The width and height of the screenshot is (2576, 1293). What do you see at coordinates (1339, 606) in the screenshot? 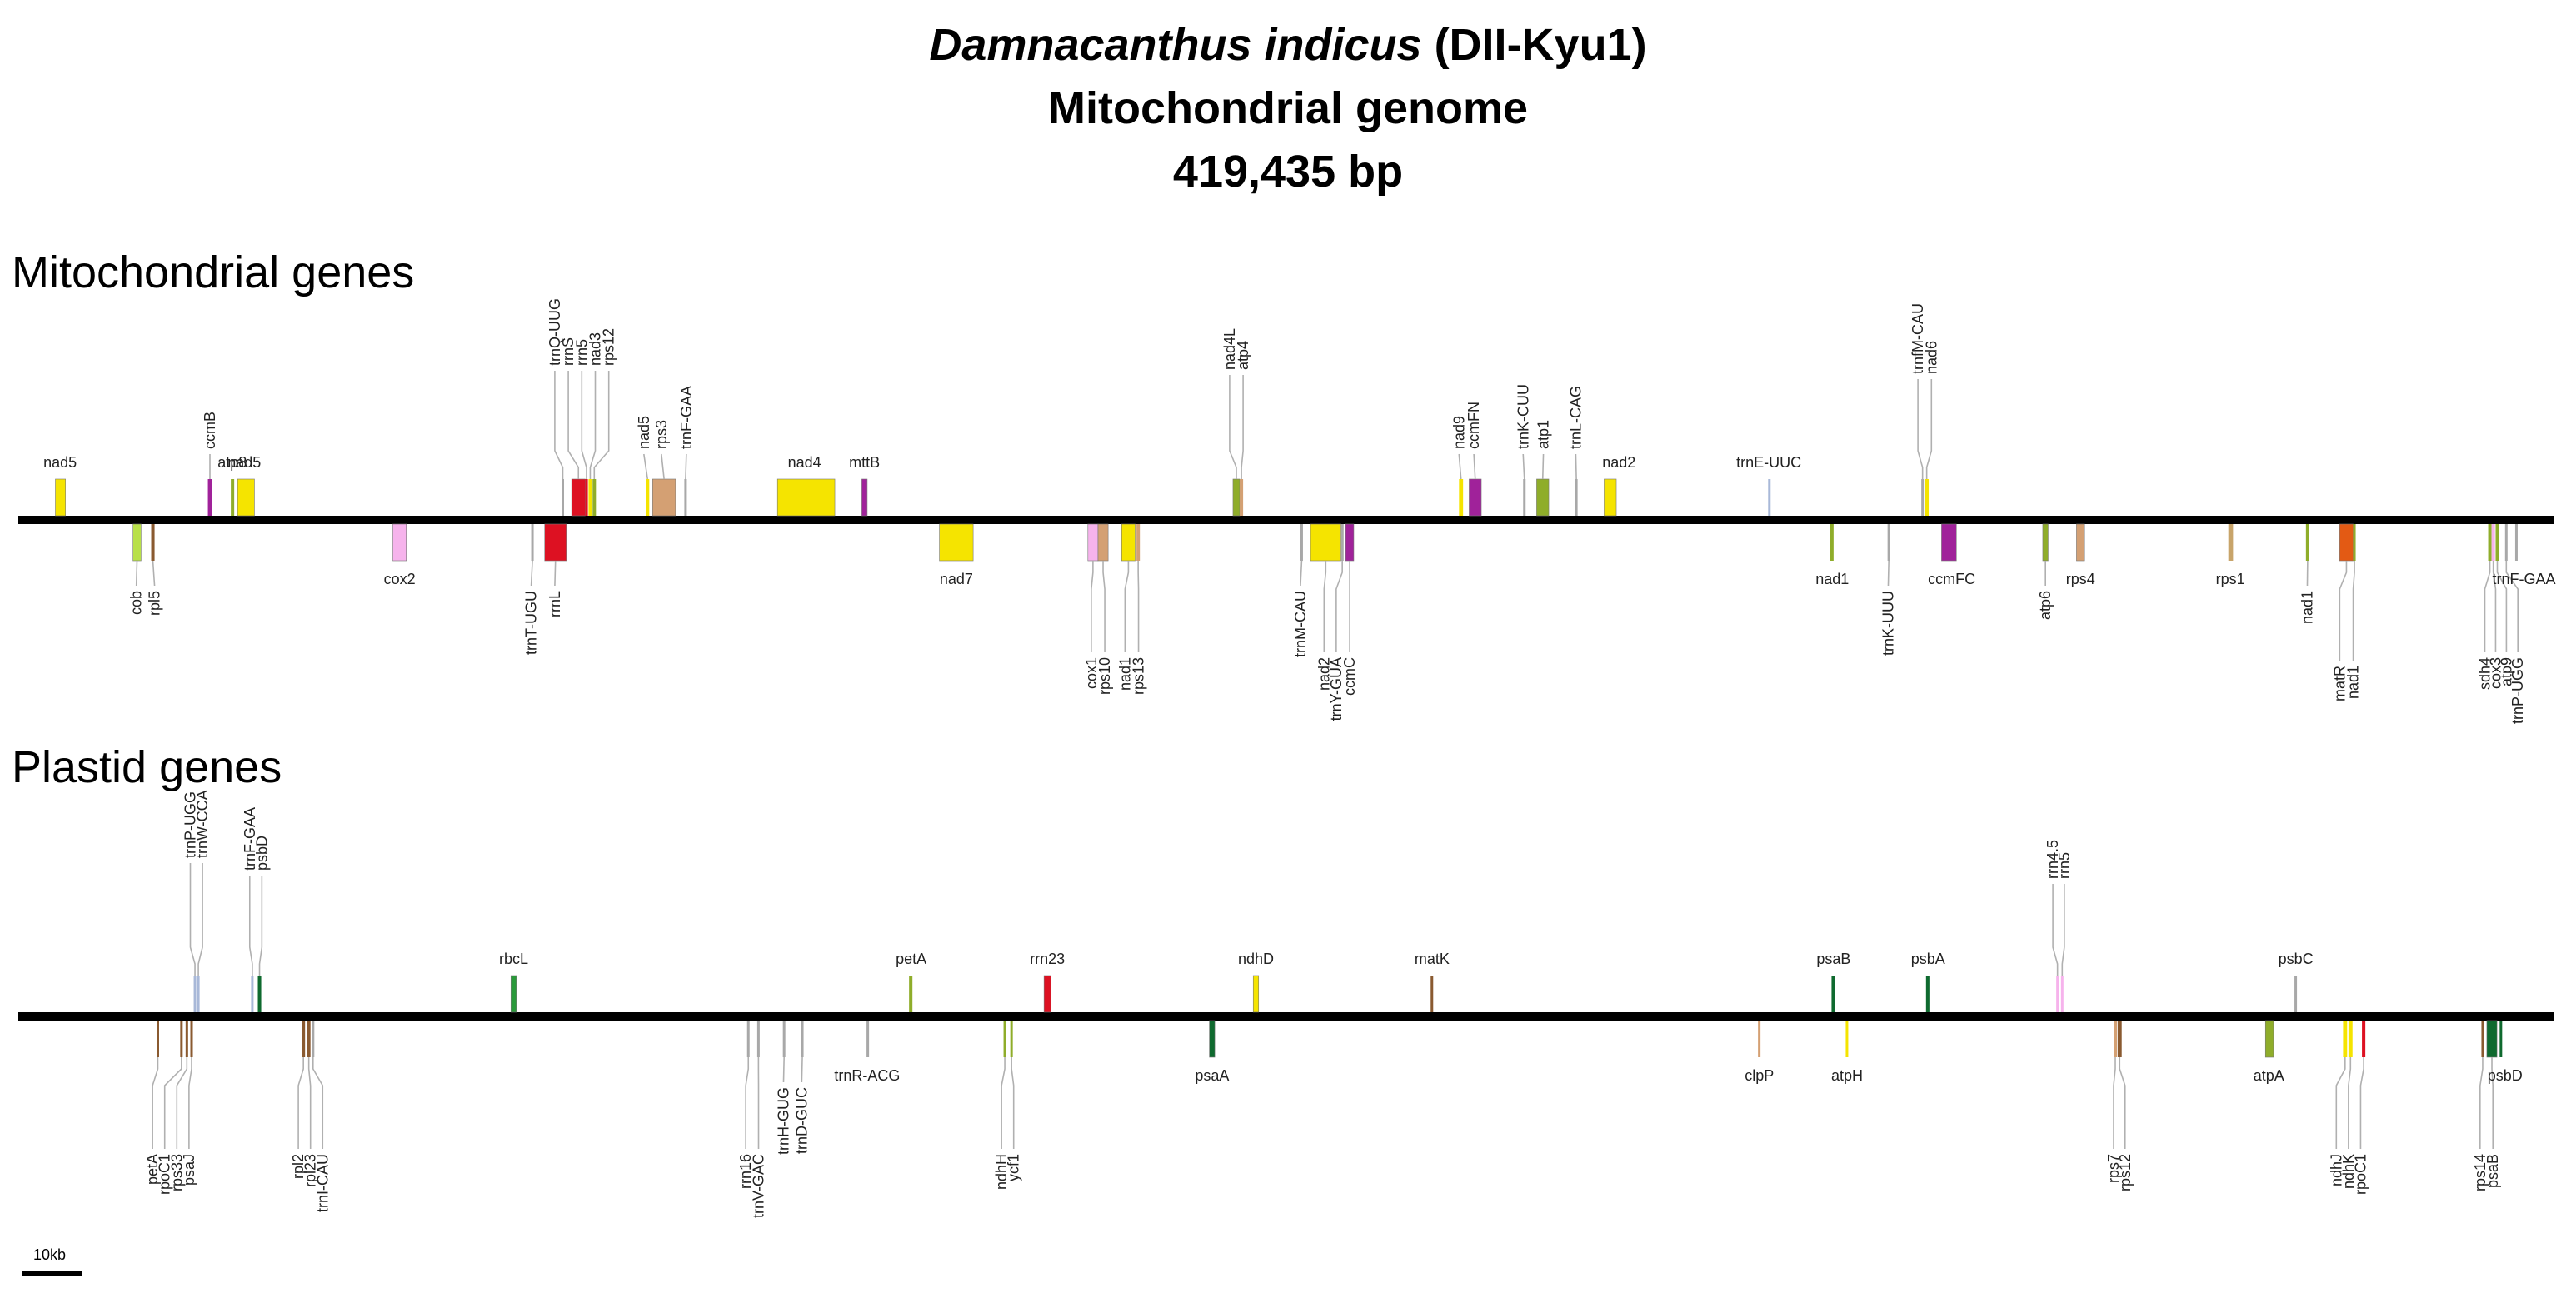
I see `leader-line-trnY-GUA` at bounding box center [1339, 606].